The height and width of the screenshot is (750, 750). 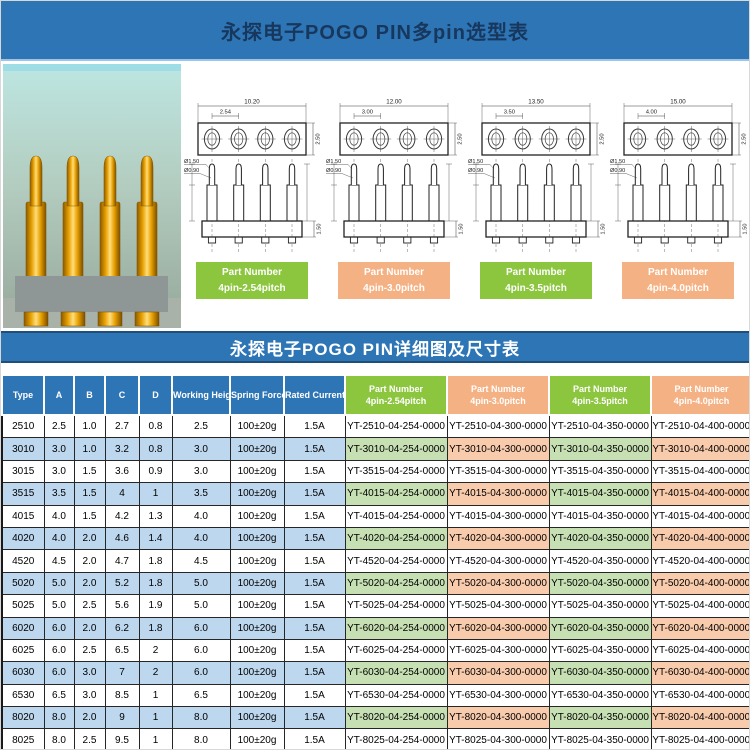 What do you see at coordinates (396, 494) in the screenshot?
I see `part-number-cell: YT-4015-04-254-0000` at bounding box center [396, 494].